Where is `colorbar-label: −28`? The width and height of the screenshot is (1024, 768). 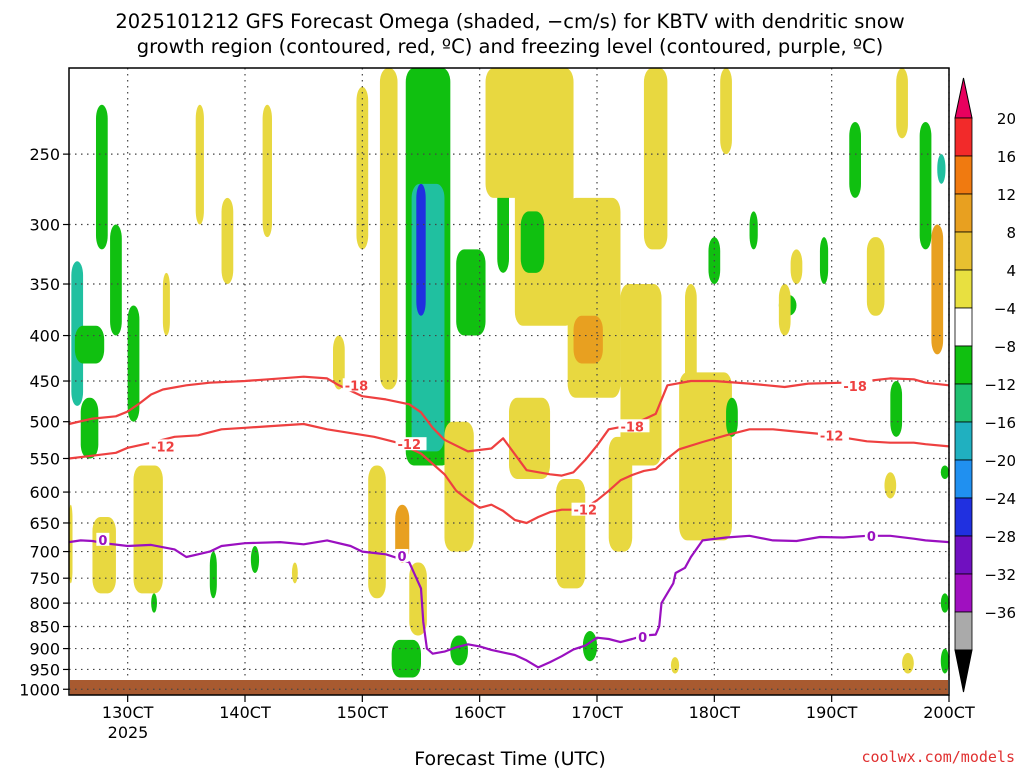 colorbar-label: −28 is located at coordinates (1000, 537).